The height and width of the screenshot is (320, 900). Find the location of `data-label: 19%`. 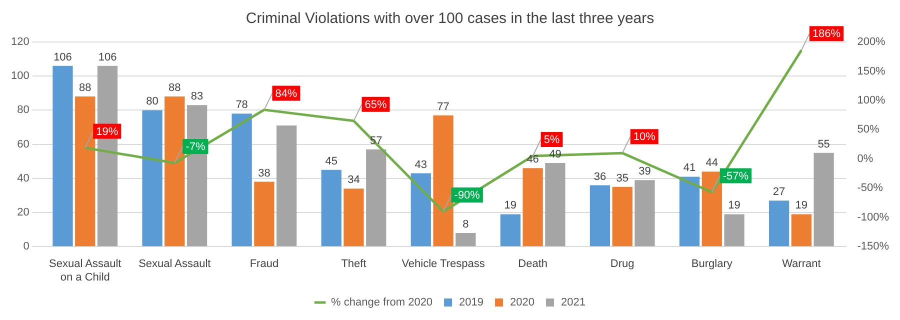

data-label: 19% is located at coordinates (107, 132).